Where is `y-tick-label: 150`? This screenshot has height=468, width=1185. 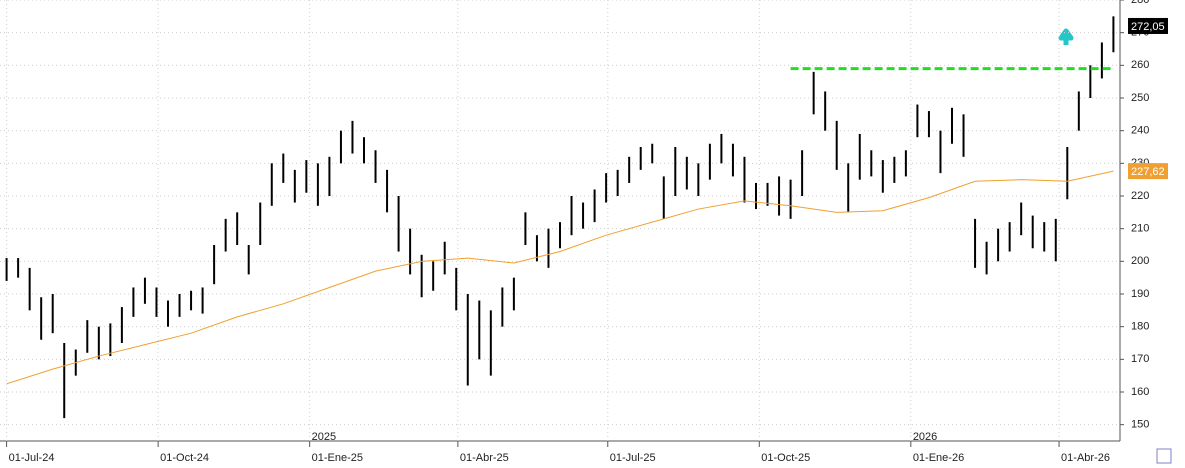 y-tick-label: 150 is located at coordinates (1140, 425).